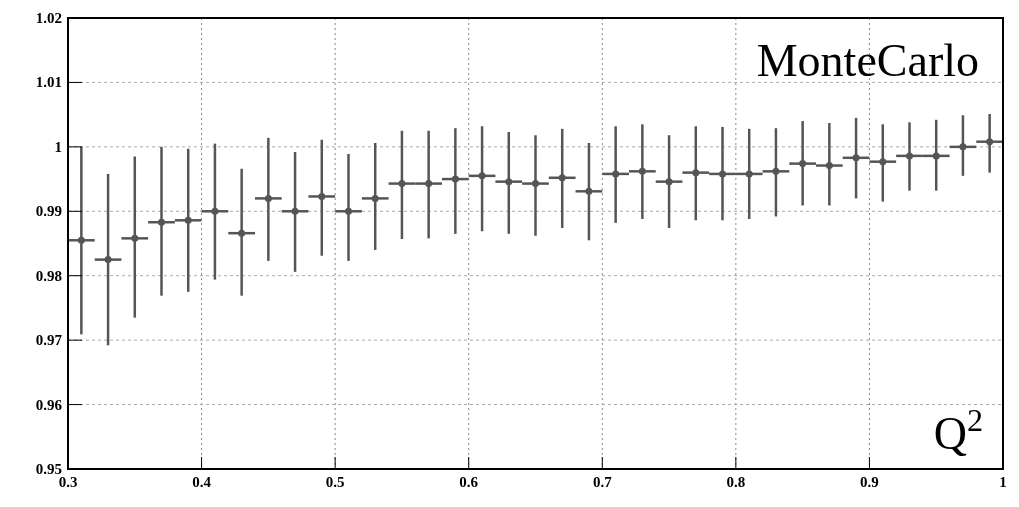 This screenshot has height=507, width=1019. Describe the element at coordinates (958, 430) in the screenshot. I see `x-axis-title: Q$^{2}$` at that location.